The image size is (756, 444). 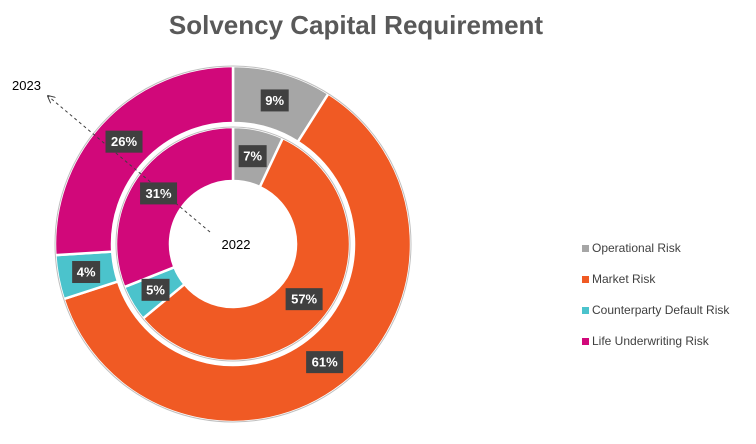 I want to click on legend-label: Market Risk, so click(x=624, y=279).